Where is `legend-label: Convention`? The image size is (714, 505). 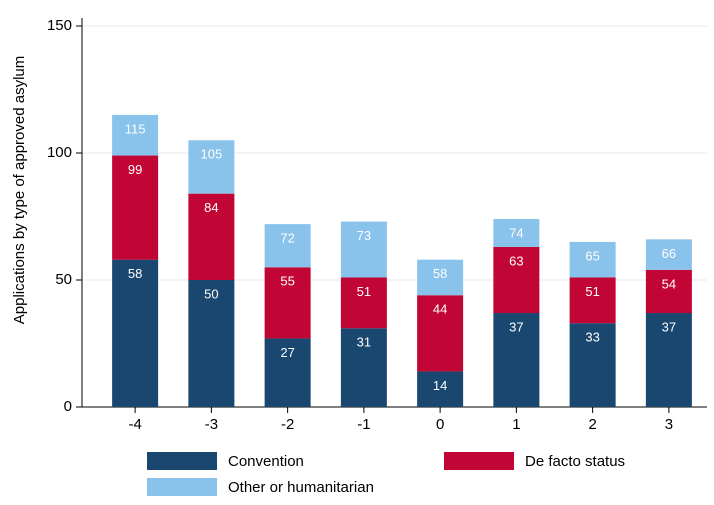 legend-label: Convention is located at coordinates (266, 461).